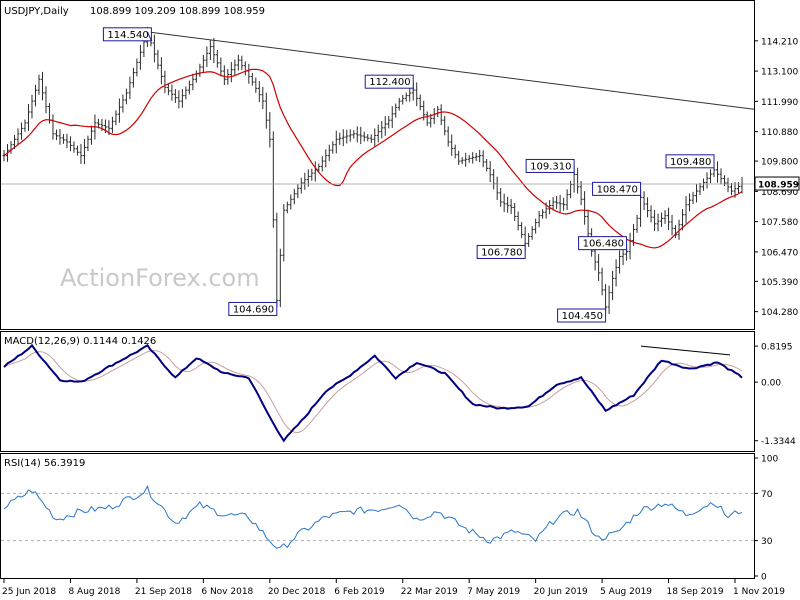 The width and height of the screenshot is (800, 600). What do you see at coordinates (769, 460) in the screenshot?
I see `rsi-tick-label: 100` at bounding box center [769, 460].